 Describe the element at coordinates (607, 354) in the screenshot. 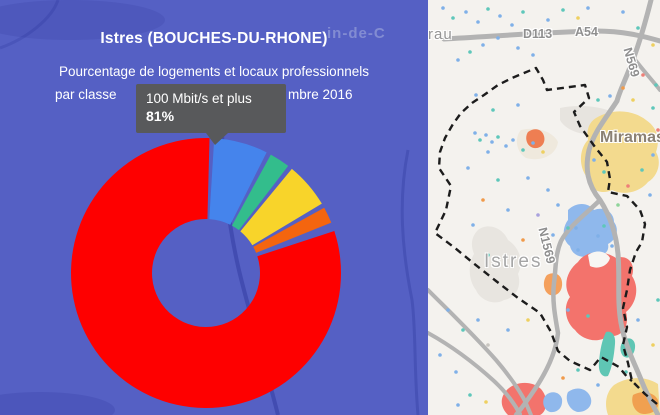

I see `coverage-teal-strip` at that location.